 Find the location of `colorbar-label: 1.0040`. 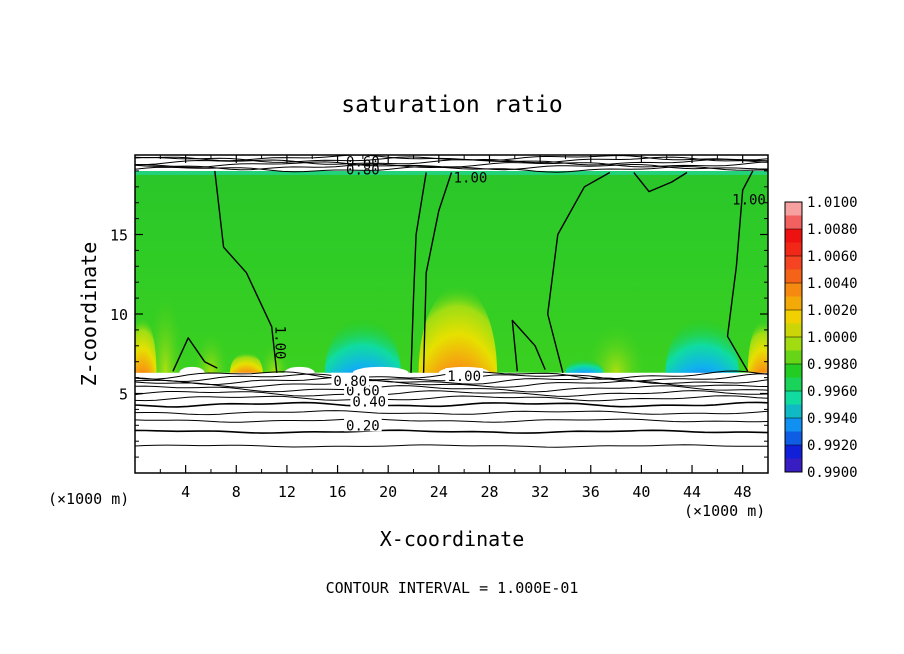

colorbar-label: 1.0040 is located at coordinates (832, 284).